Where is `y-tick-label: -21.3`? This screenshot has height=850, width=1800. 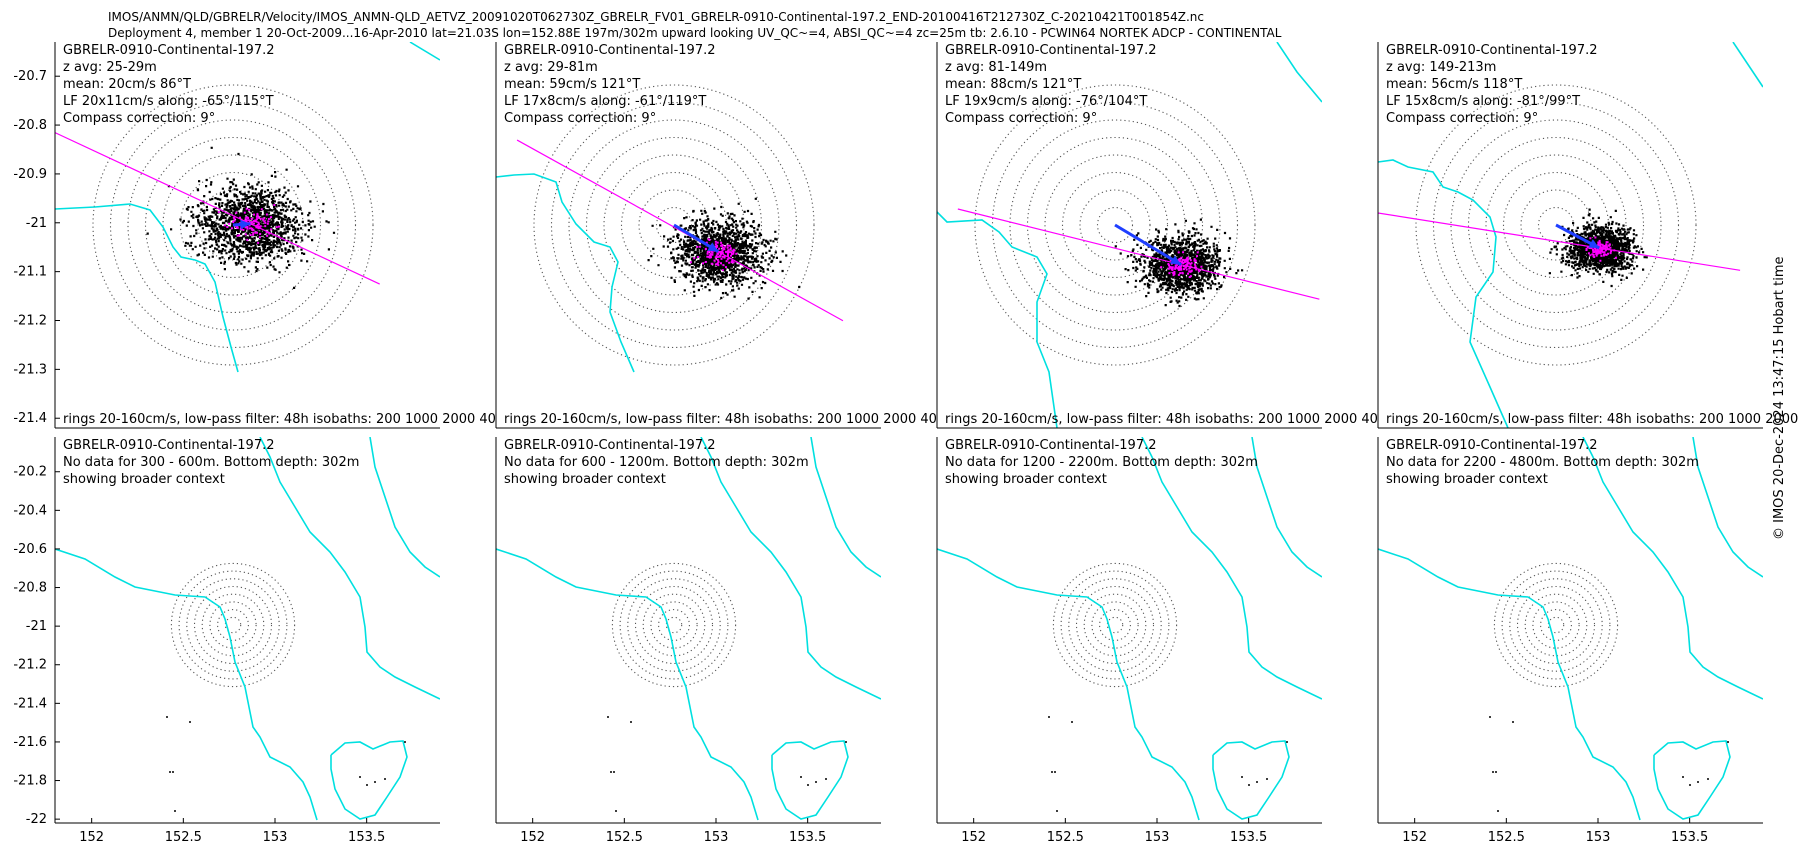
y-tick-label: -21.3 is located at coordinates (30, 369).